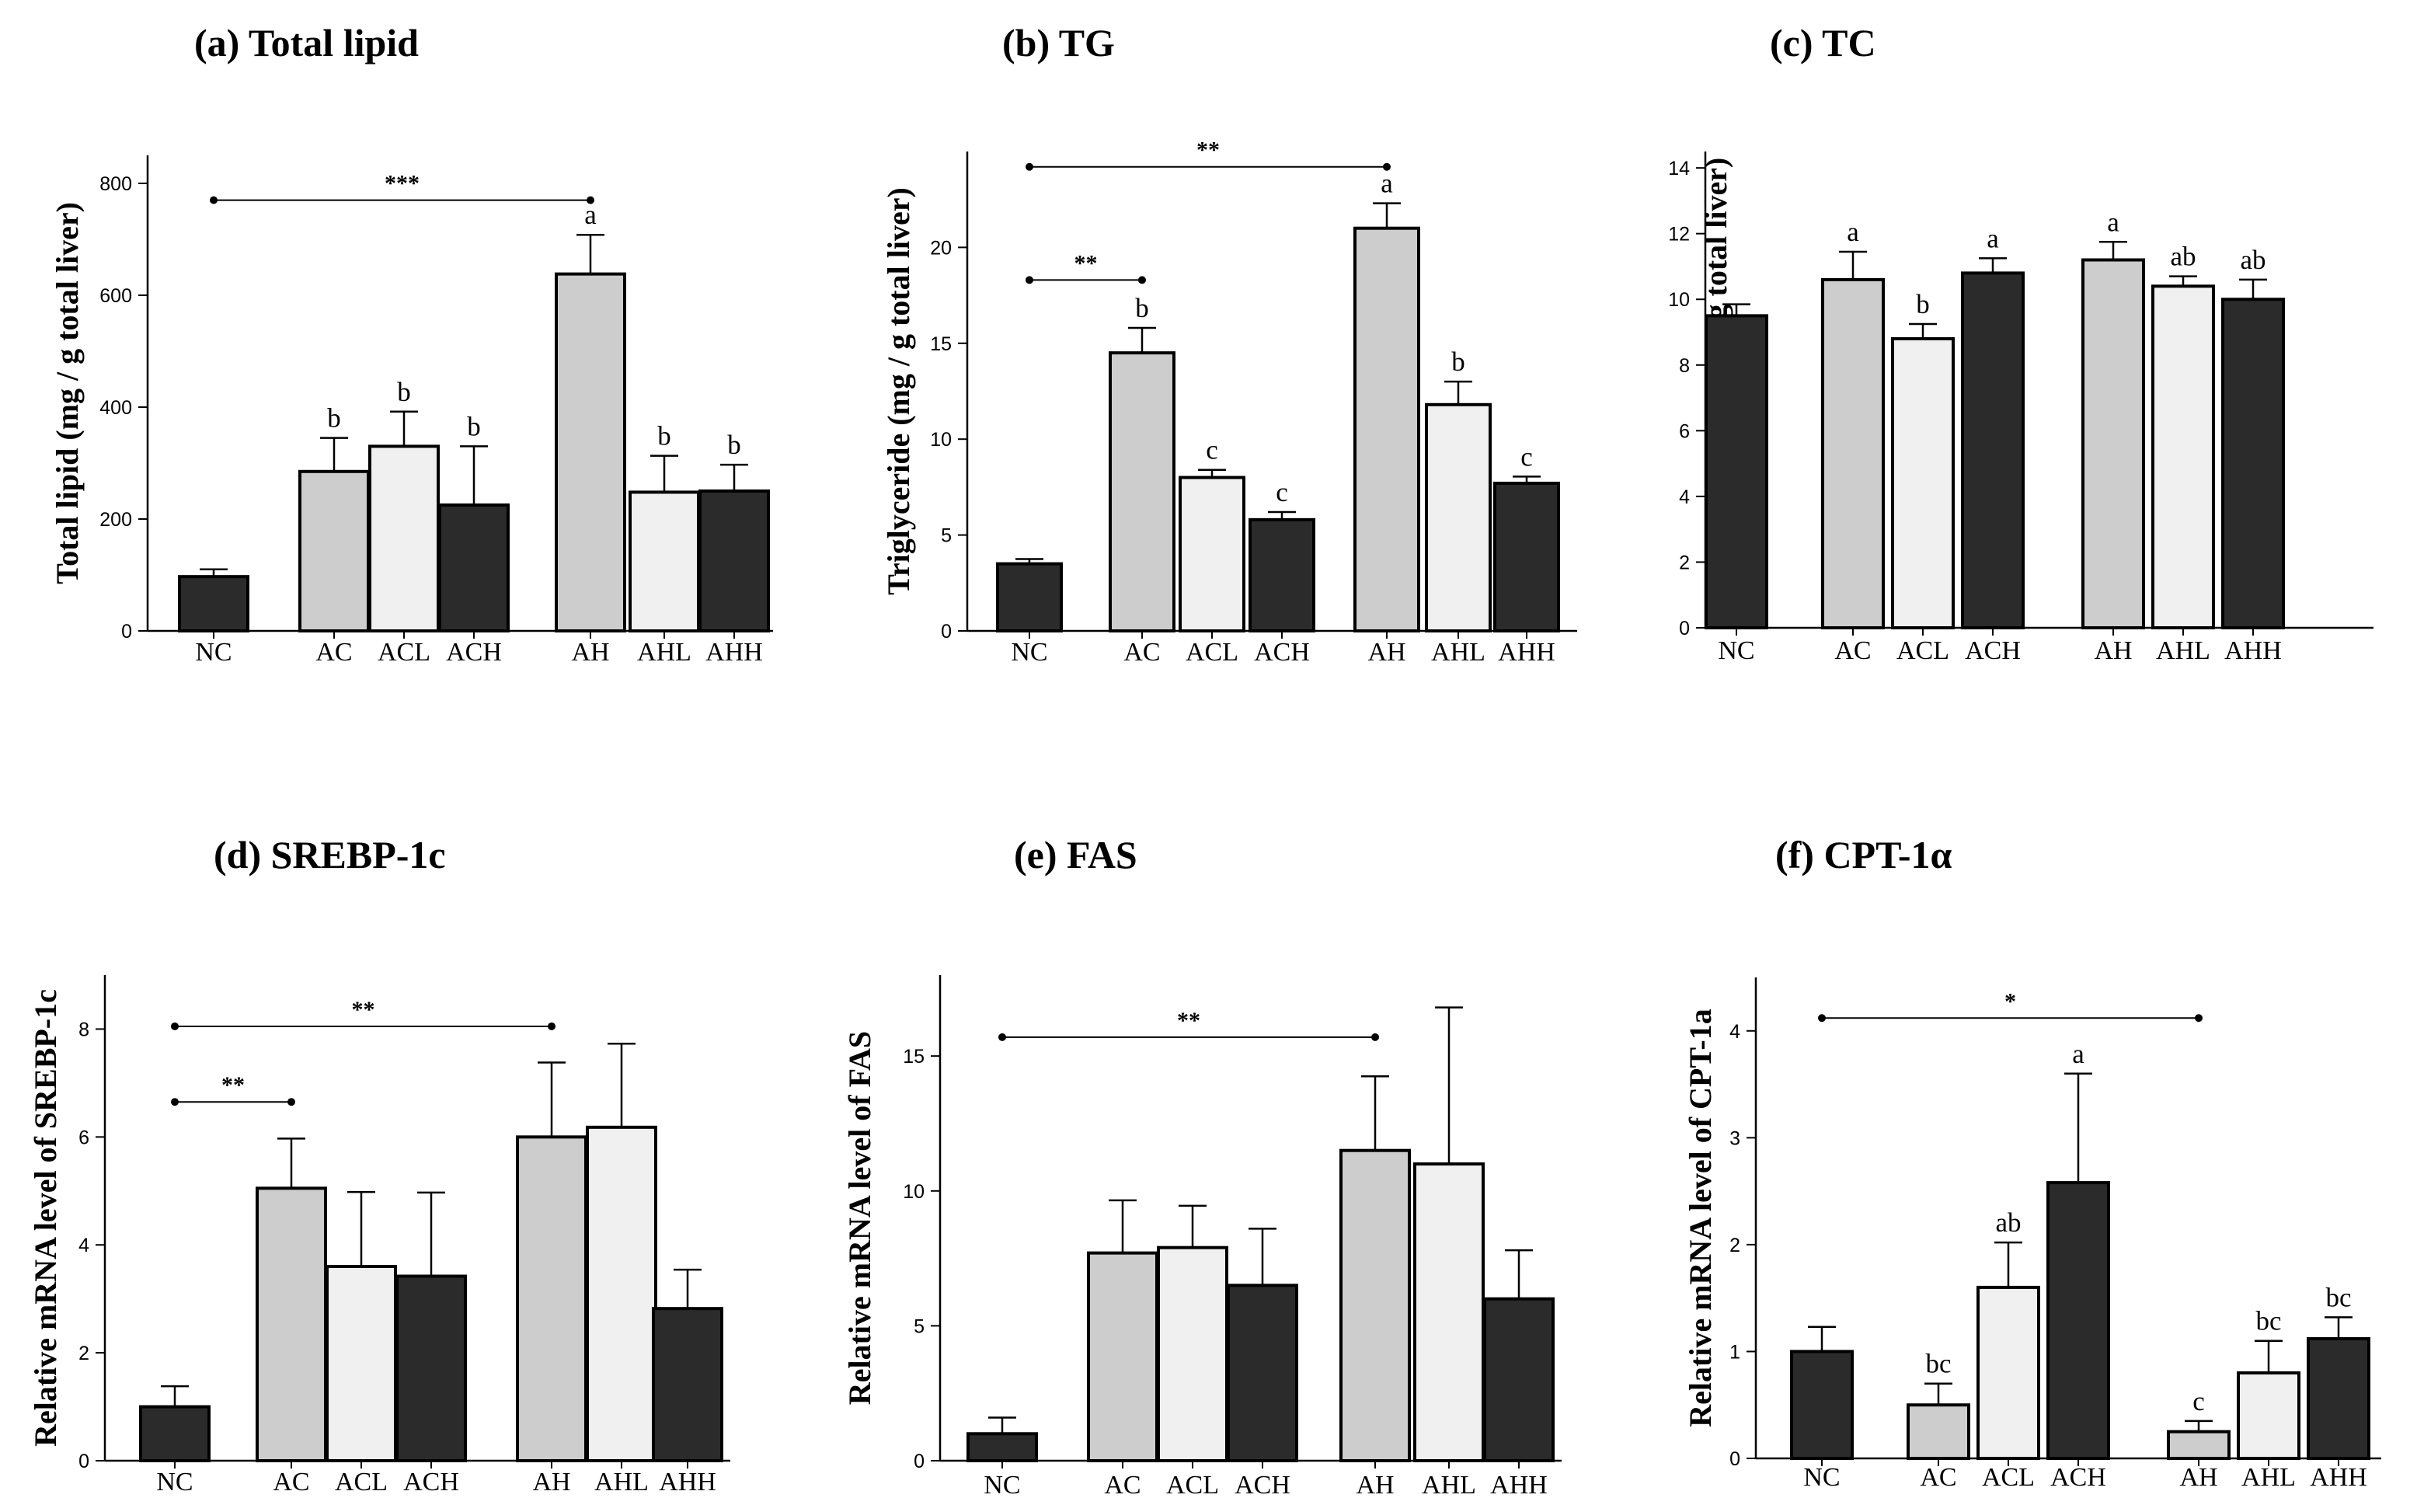 The width and height of the screenshot is (2417, 1512). I want to click on y-axis-label: Relative mRNA level of SREBP-1c, so click(46, 1218).